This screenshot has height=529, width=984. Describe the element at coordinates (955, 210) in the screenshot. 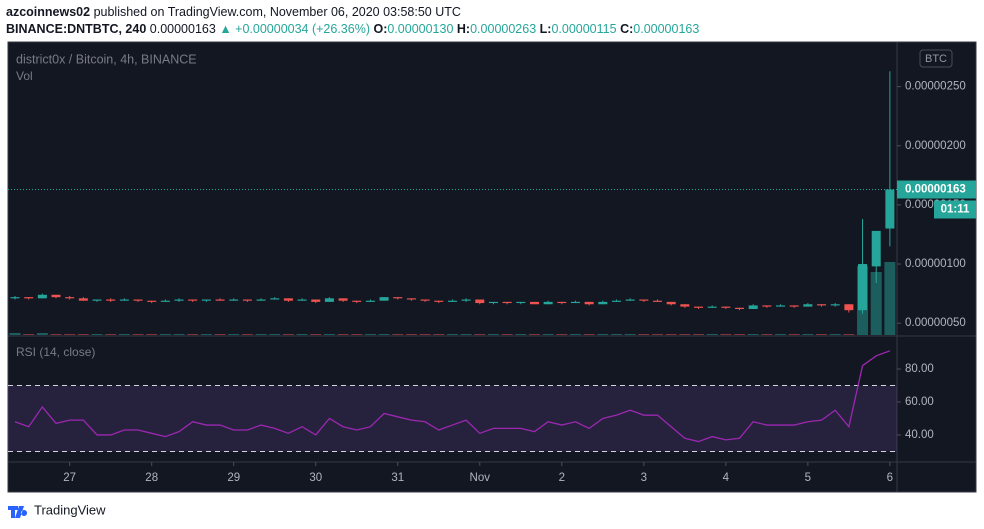

I see `countdown: 01:11` at that location.